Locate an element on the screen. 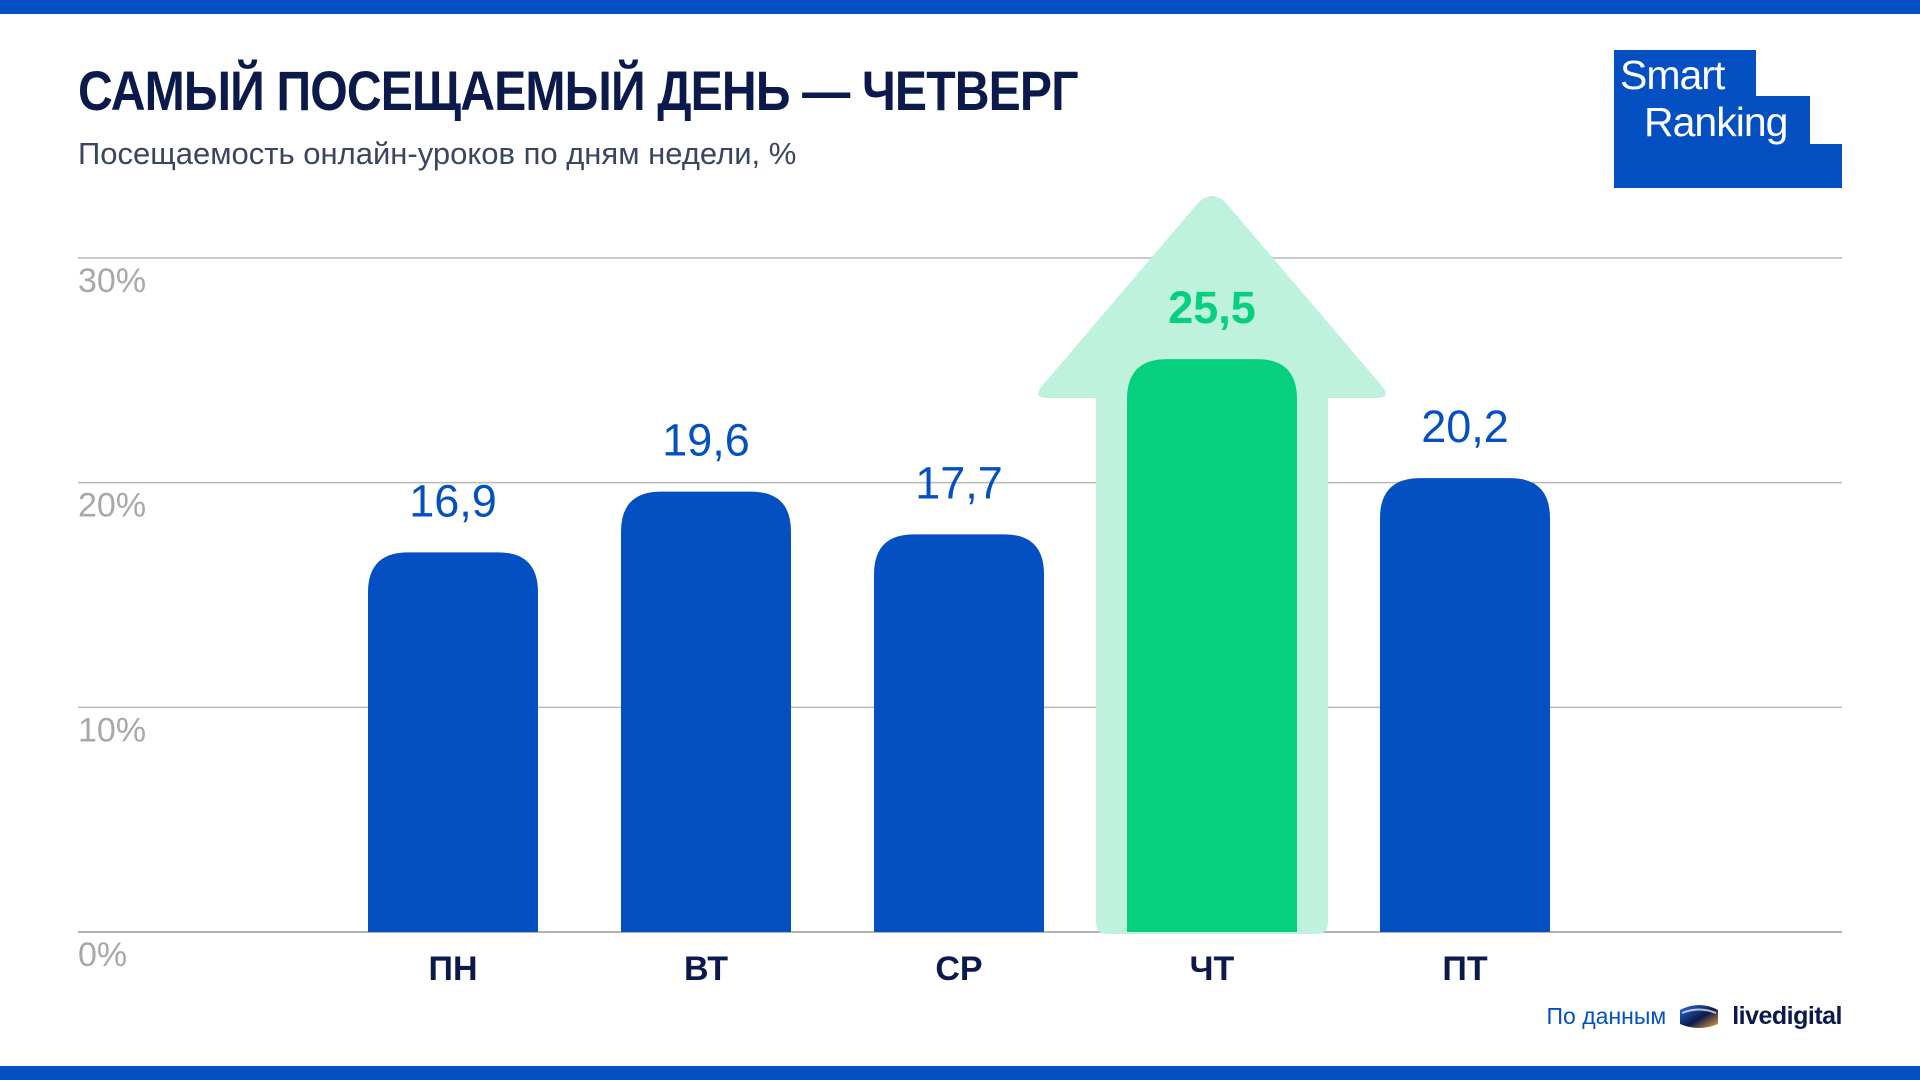 The width and height of the screenshot is (1920, 1080). bar-СР is located at coordinates (959, 733).